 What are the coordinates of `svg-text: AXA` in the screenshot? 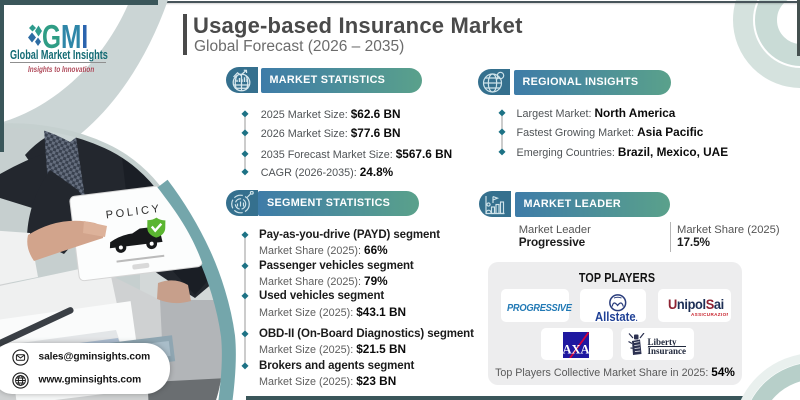 It's located at (576, 349).